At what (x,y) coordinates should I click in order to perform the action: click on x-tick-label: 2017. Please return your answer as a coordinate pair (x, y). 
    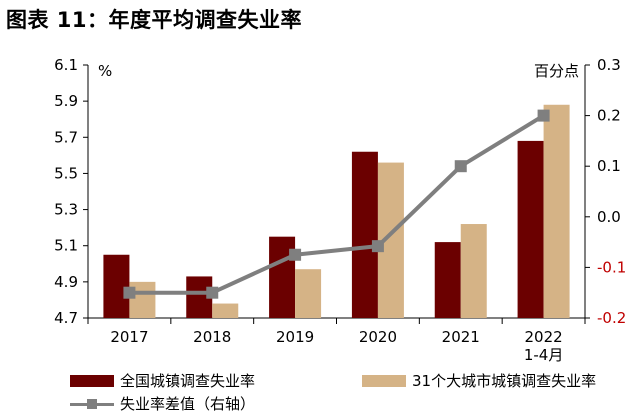
    Looking at the image, I should click on (129, 337).